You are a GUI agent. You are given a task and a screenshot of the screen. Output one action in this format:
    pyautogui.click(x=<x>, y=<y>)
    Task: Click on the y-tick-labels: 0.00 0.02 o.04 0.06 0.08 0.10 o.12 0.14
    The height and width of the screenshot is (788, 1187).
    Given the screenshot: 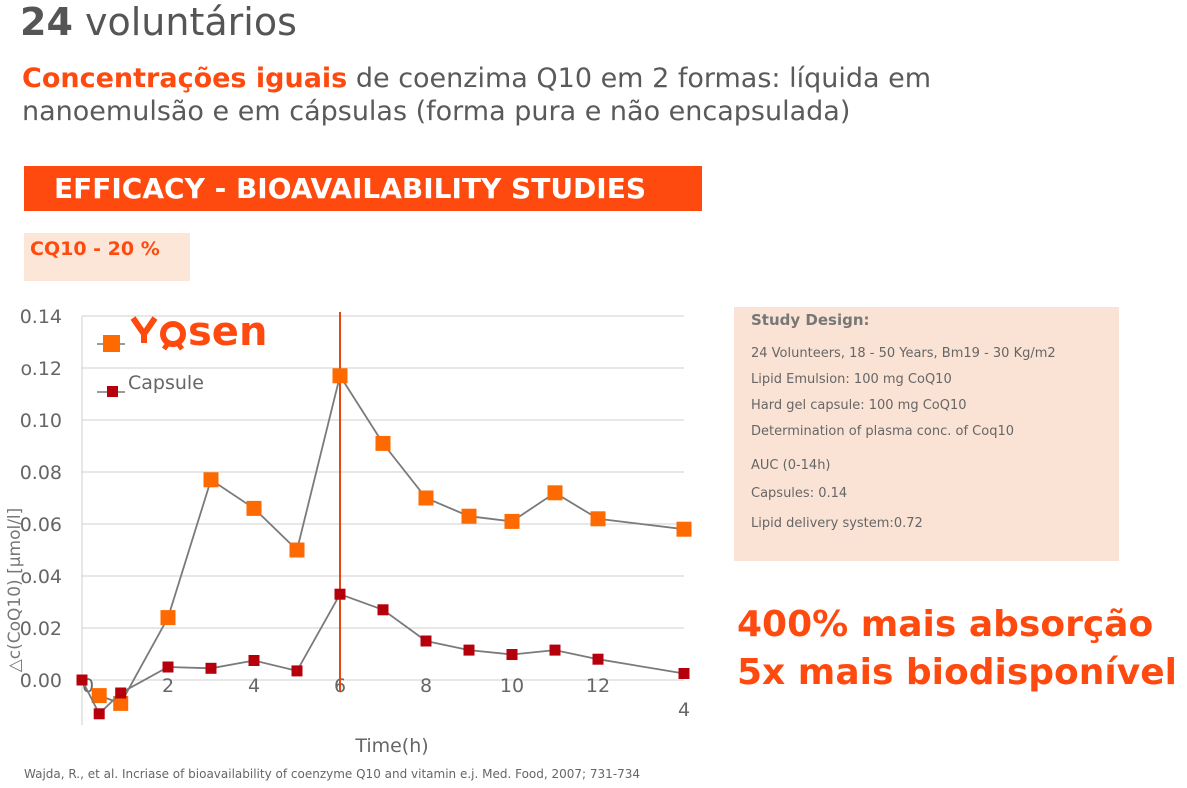 What is the action you would take?
    pyautogui.click(x=41, y=499)
    